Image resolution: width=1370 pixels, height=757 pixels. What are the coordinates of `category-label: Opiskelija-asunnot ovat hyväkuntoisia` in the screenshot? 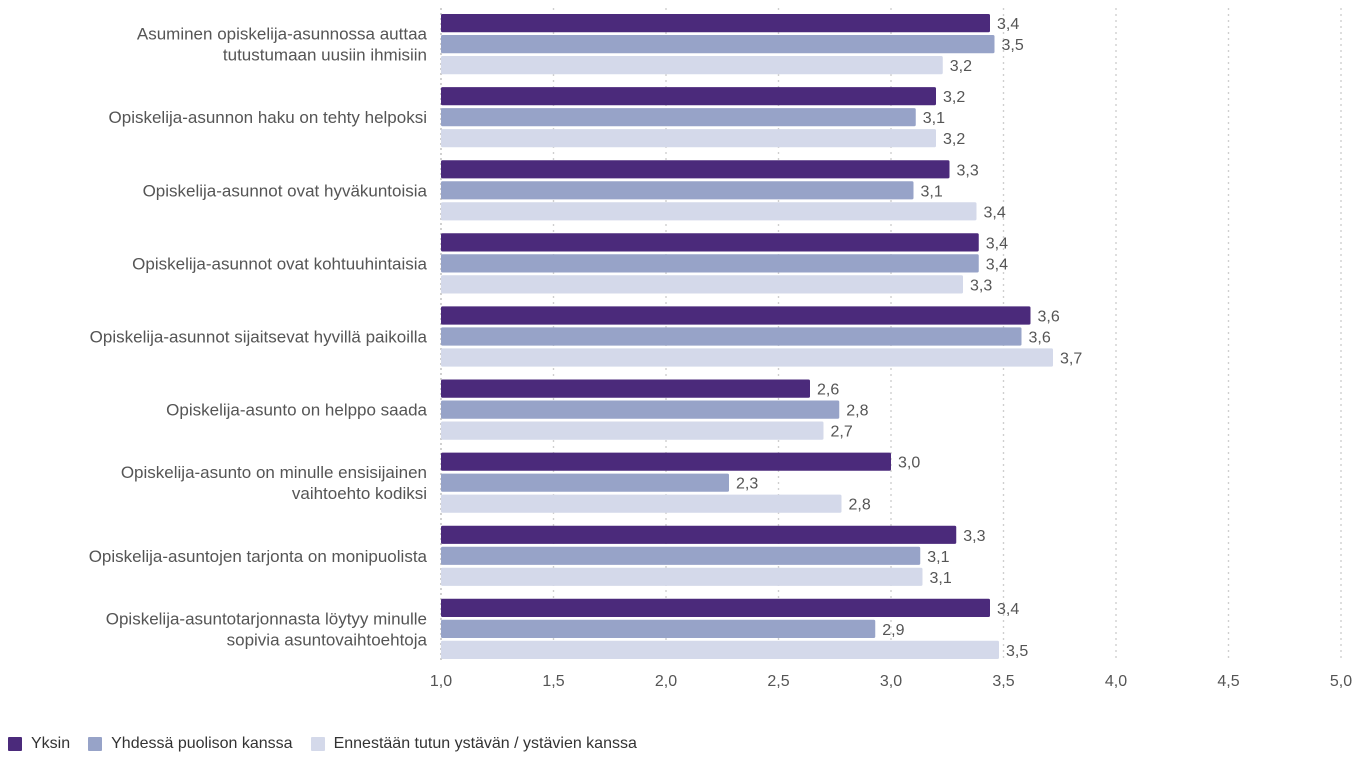 It's located at (285, 190).